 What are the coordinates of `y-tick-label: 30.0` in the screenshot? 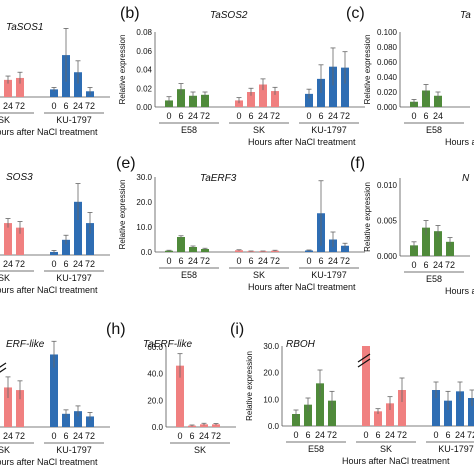 It's located at (271, 346).